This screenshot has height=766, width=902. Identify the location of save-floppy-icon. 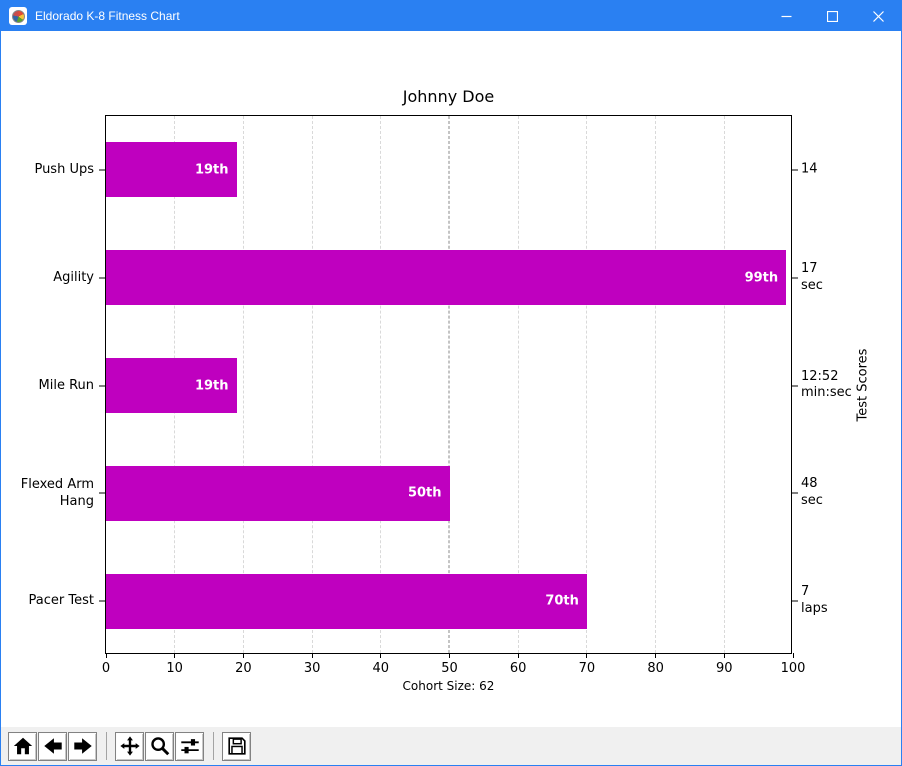
(236, 746).